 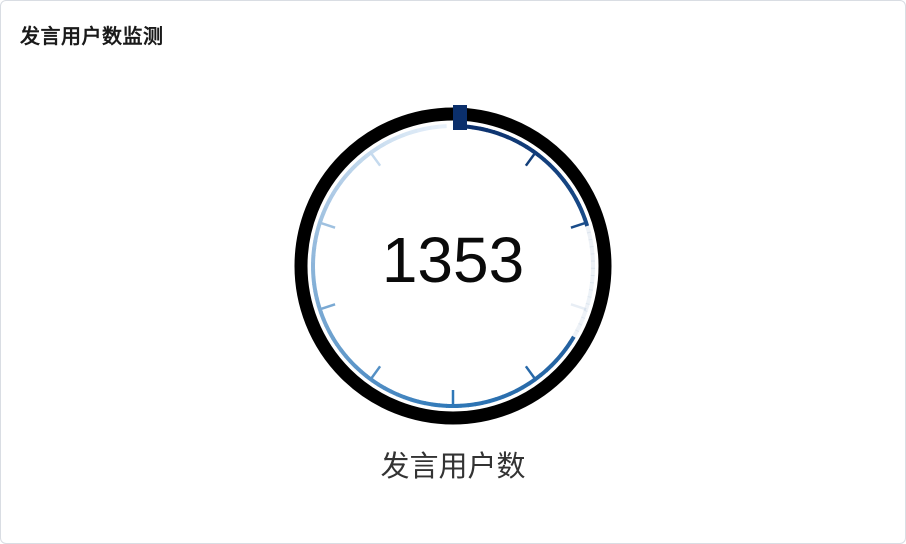 I want to click on gauge-value: 1353, so click(x=453, y=260).